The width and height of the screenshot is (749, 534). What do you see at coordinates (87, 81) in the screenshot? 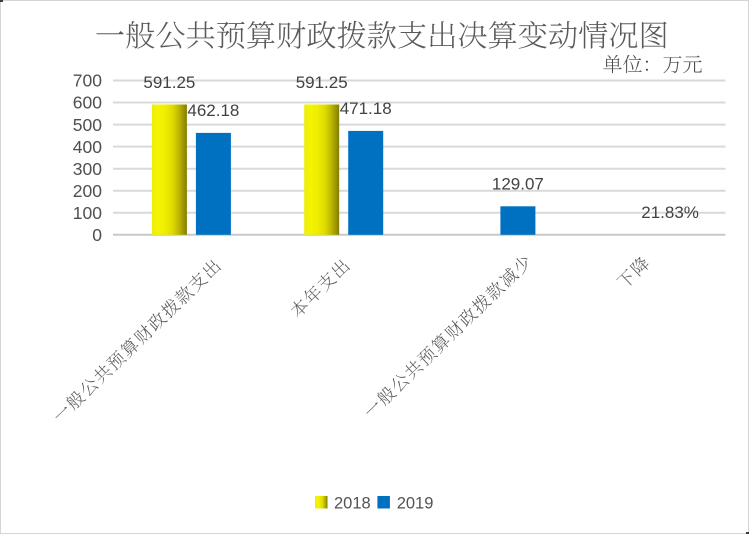
I see `svg-text: 700` at bounding box center [87, 81].